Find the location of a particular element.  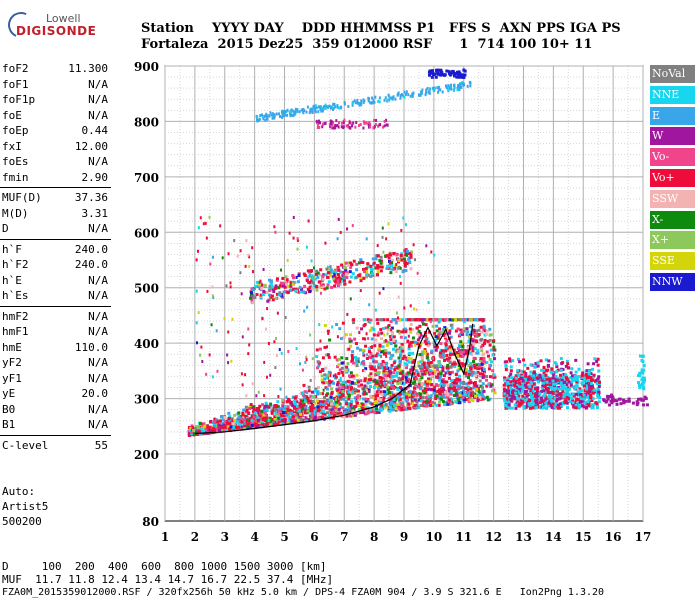

y-tick-label: 80 is located at coordinates (150, 522).